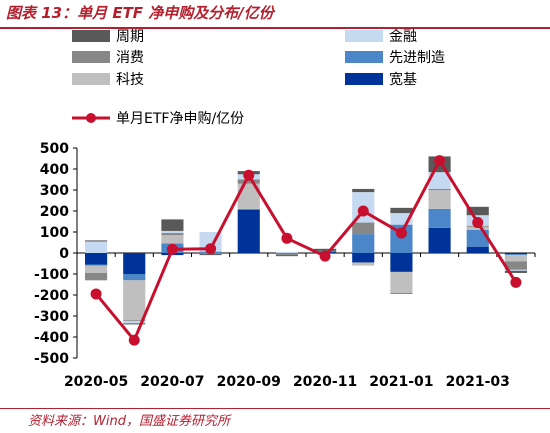  Describe the element at coordinates (275, 28) in the screenshot. I see `title-rule` at that location.